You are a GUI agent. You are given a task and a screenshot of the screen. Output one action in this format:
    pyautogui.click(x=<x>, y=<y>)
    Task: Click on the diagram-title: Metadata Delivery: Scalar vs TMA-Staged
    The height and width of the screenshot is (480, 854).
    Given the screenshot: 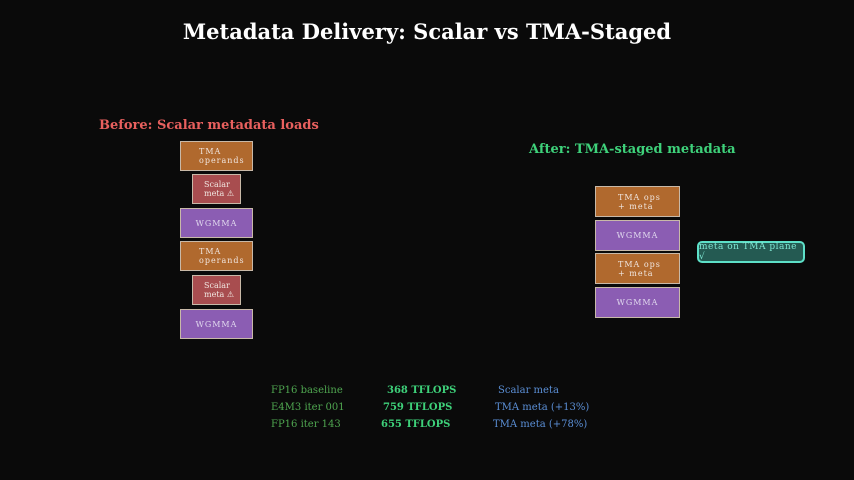 What is the action you would take?
    pyautogui.click(x=427, y=31)
    